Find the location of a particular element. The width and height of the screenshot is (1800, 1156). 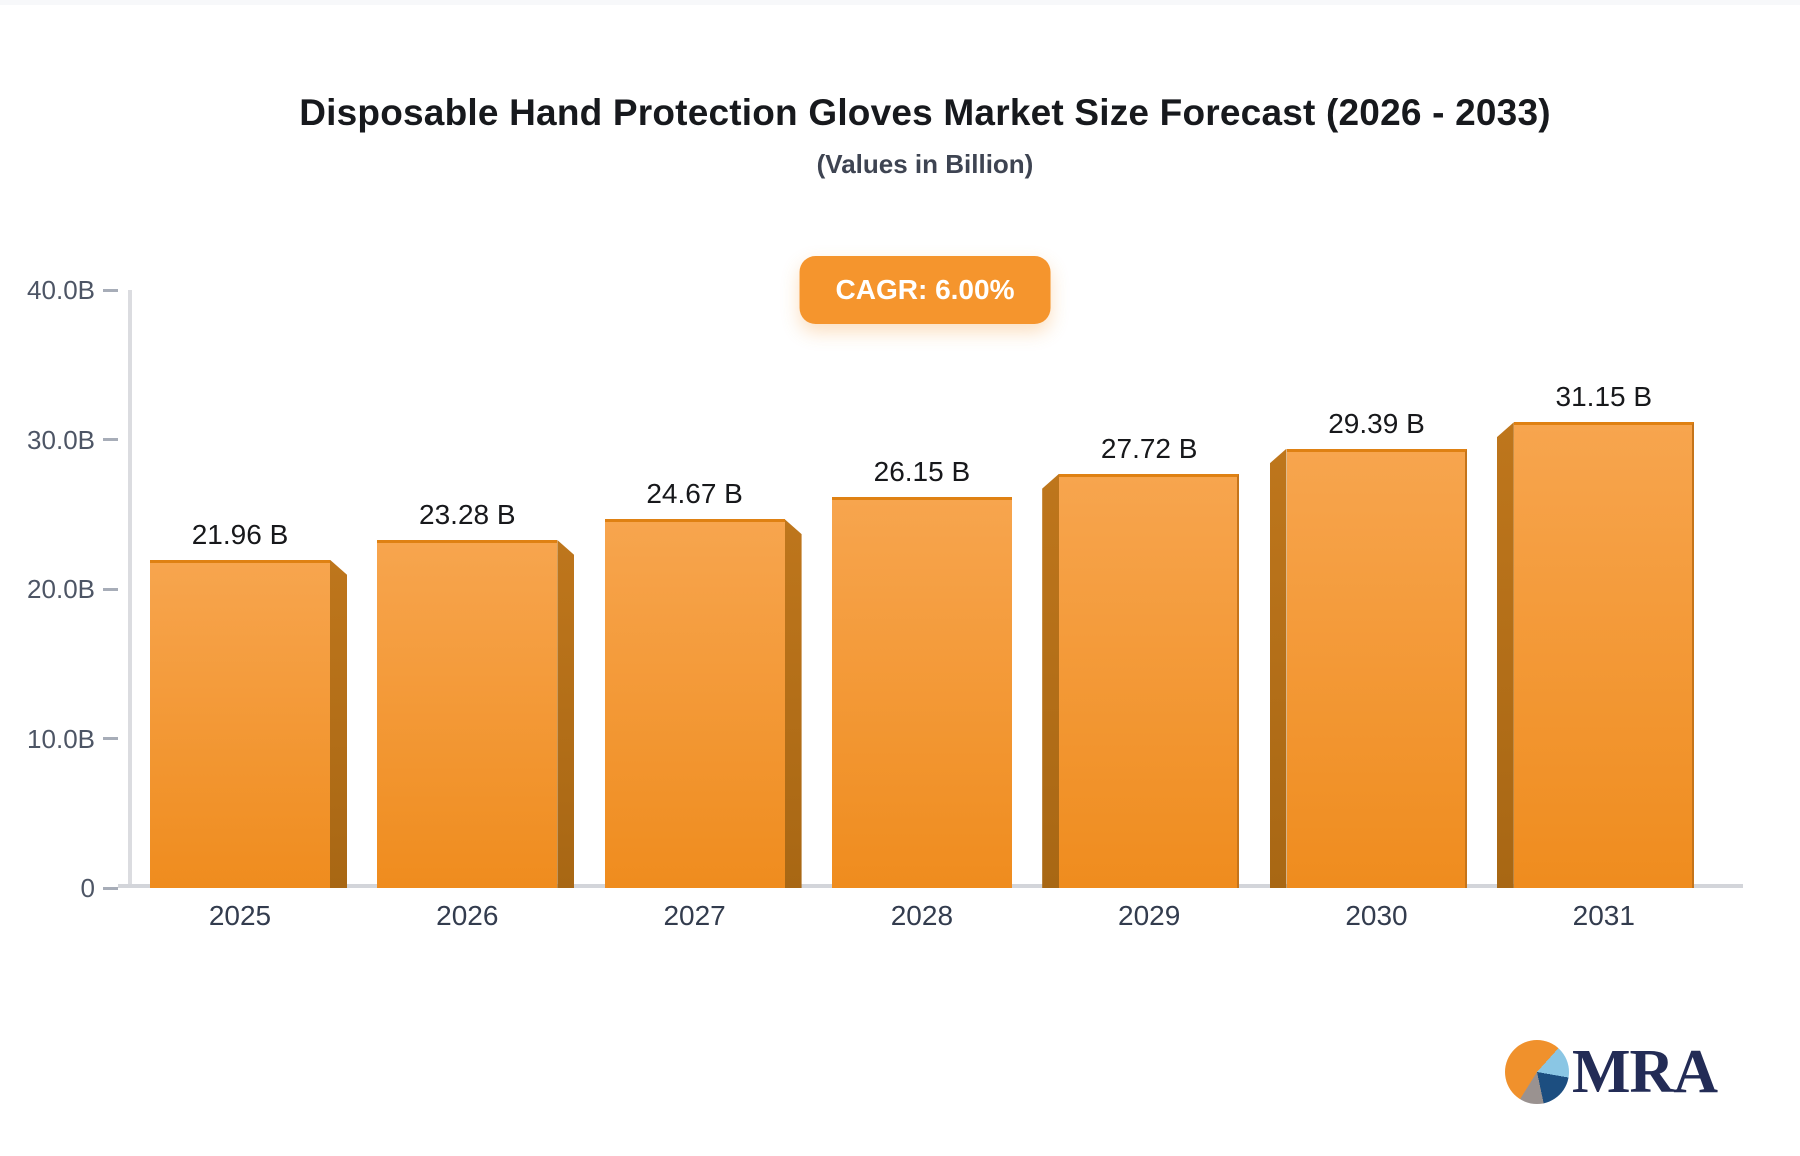

chart-subtitle: (Values in Billion) is located at coordinates (925, 164).